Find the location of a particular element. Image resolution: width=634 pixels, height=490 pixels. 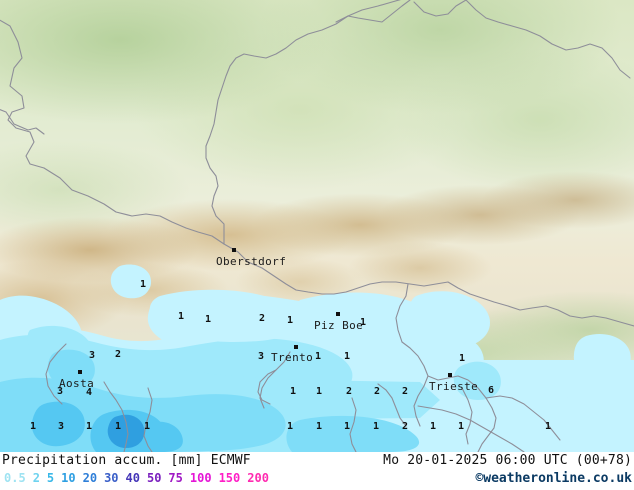

city-label-trento: Trento is located at coordinates (292, 357).